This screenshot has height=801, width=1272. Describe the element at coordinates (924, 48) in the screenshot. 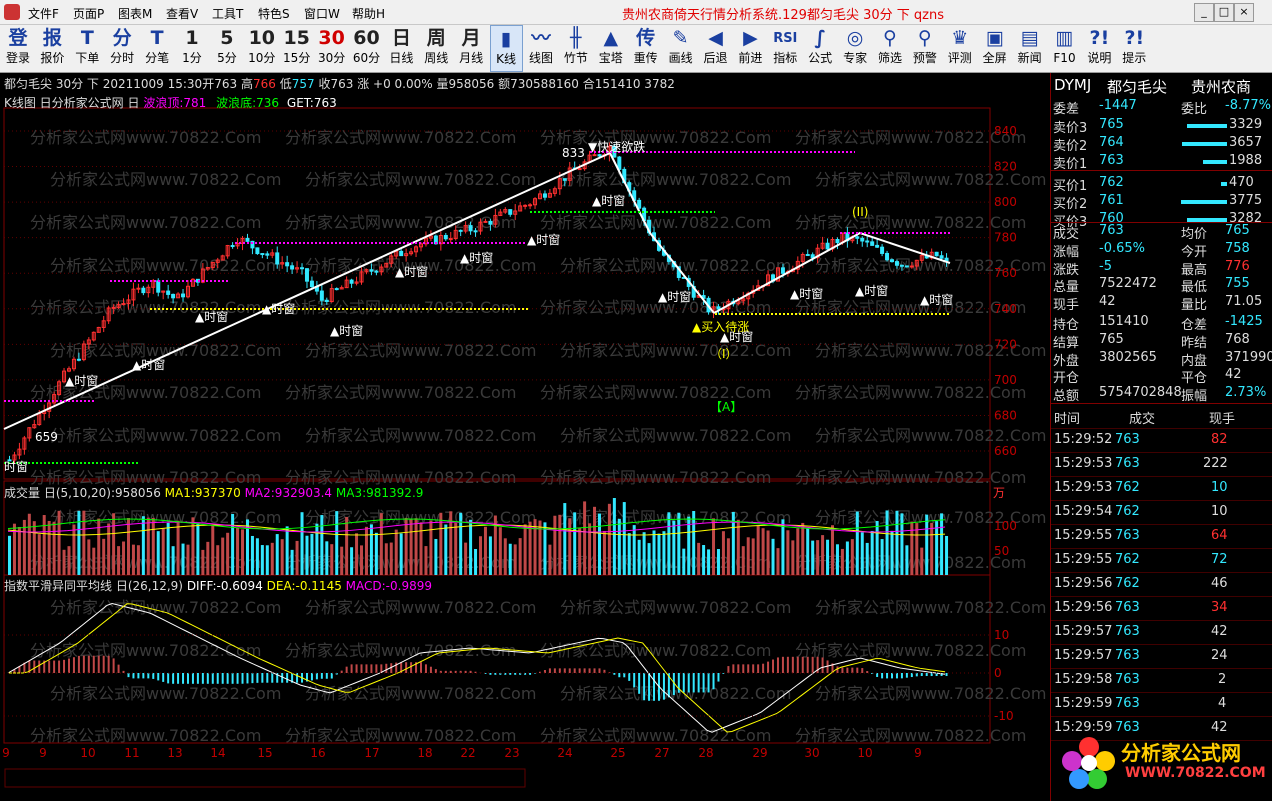

I see `toolbar-alert-button: ⚲ 预警` at that location.